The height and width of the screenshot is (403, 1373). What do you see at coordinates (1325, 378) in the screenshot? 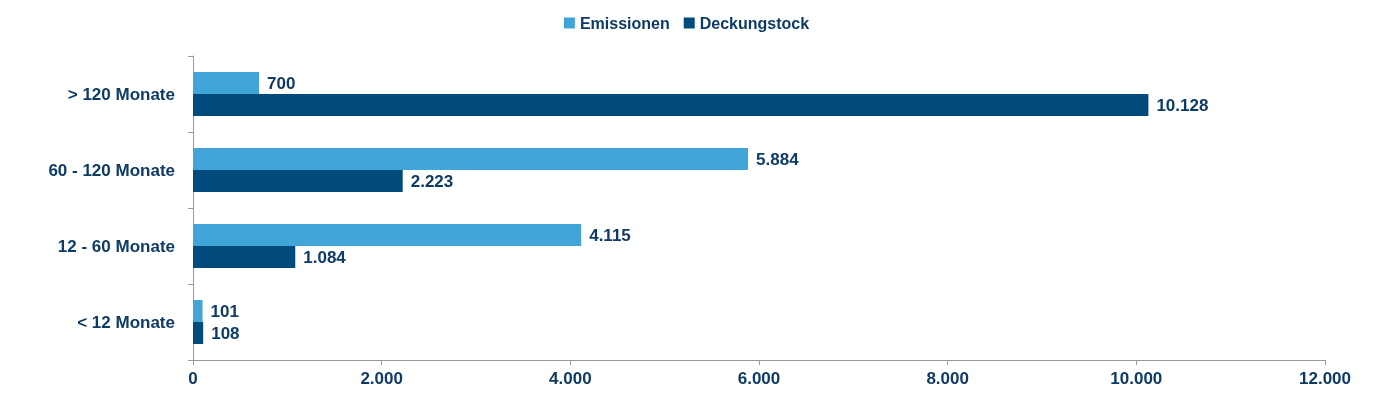
I see `x-tick-label: 12.000` at bounding box center [1325, 378].